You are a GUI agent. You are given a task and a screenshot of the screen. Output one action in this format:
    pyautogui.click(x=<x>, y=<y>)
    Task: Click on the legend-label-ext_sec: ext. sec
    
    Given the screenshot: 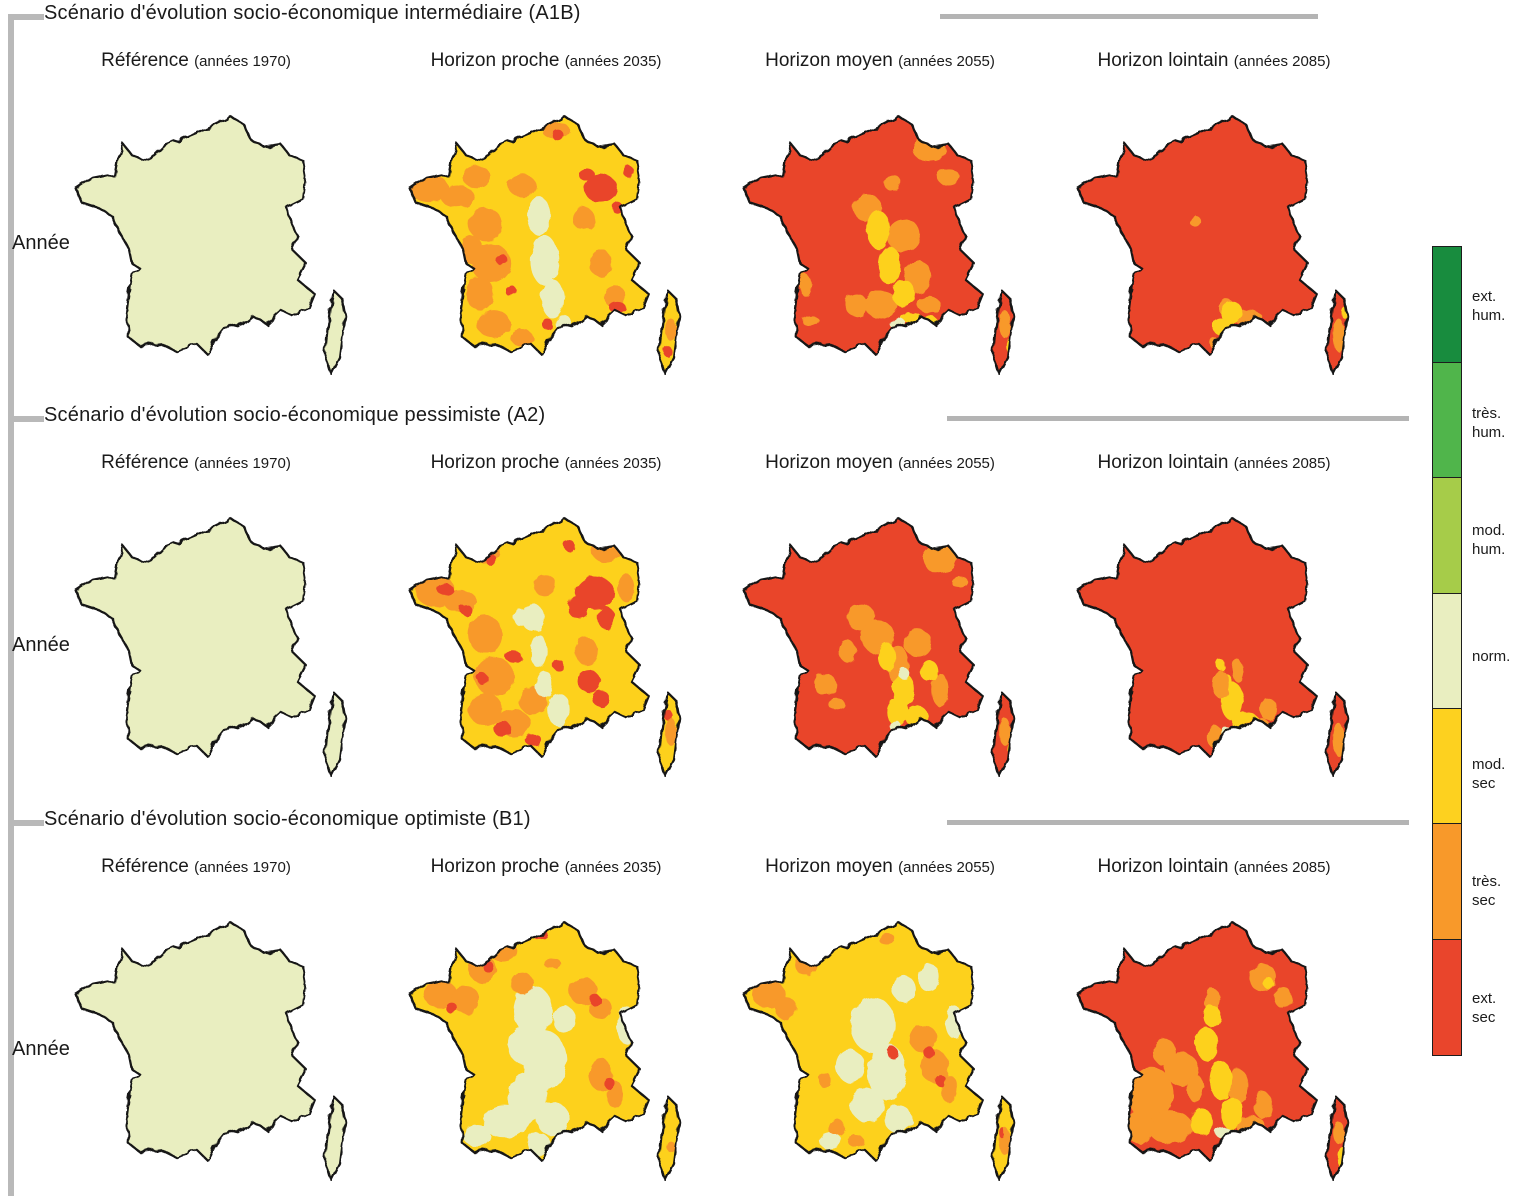 What is the action you would take?
    pyautogui.click(x=1484, y=1007)
    